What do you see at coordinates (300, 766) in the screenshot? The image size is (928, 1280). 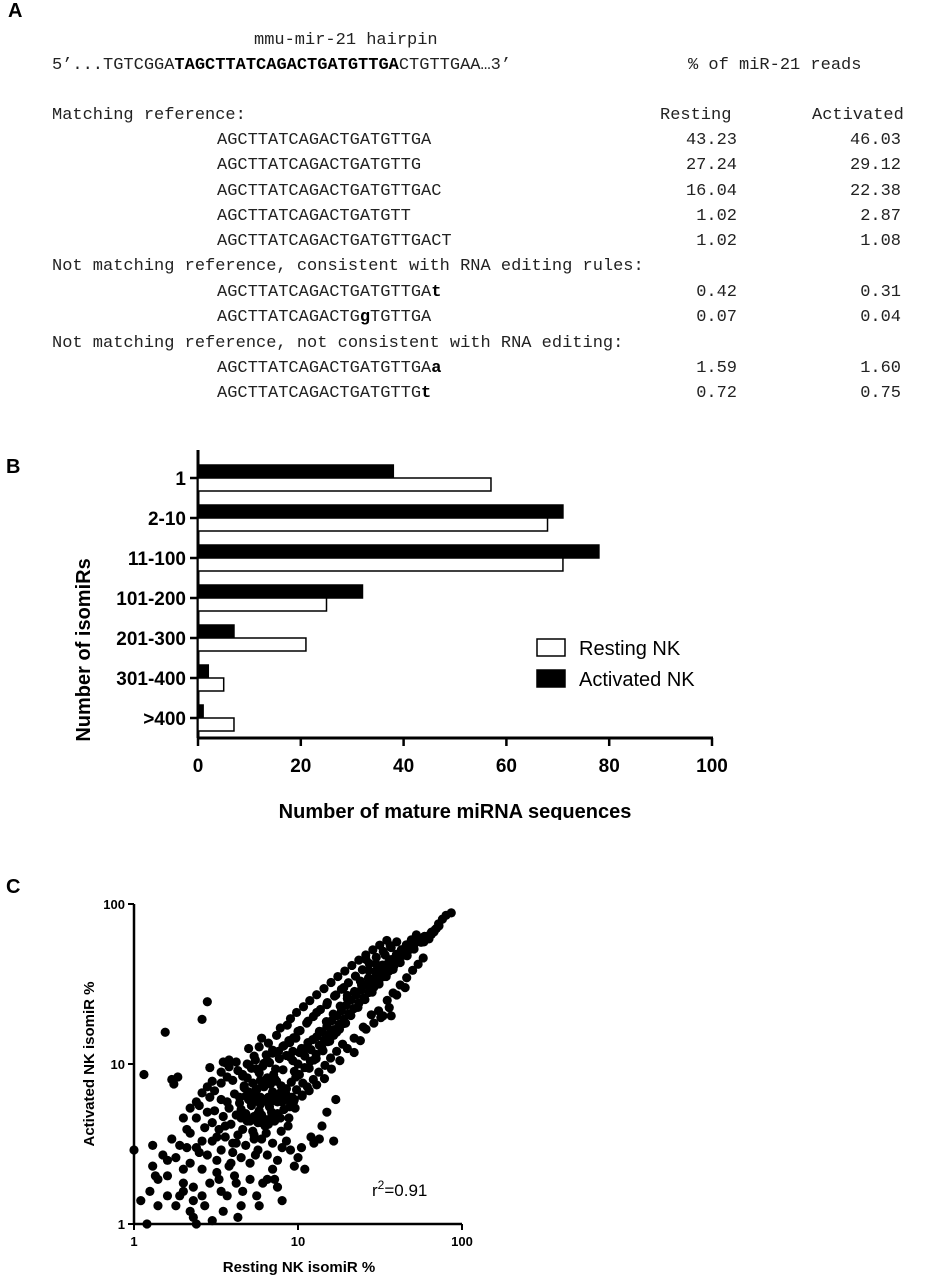 I see `x-tick-label: 20` at bounding box center [300, 766].